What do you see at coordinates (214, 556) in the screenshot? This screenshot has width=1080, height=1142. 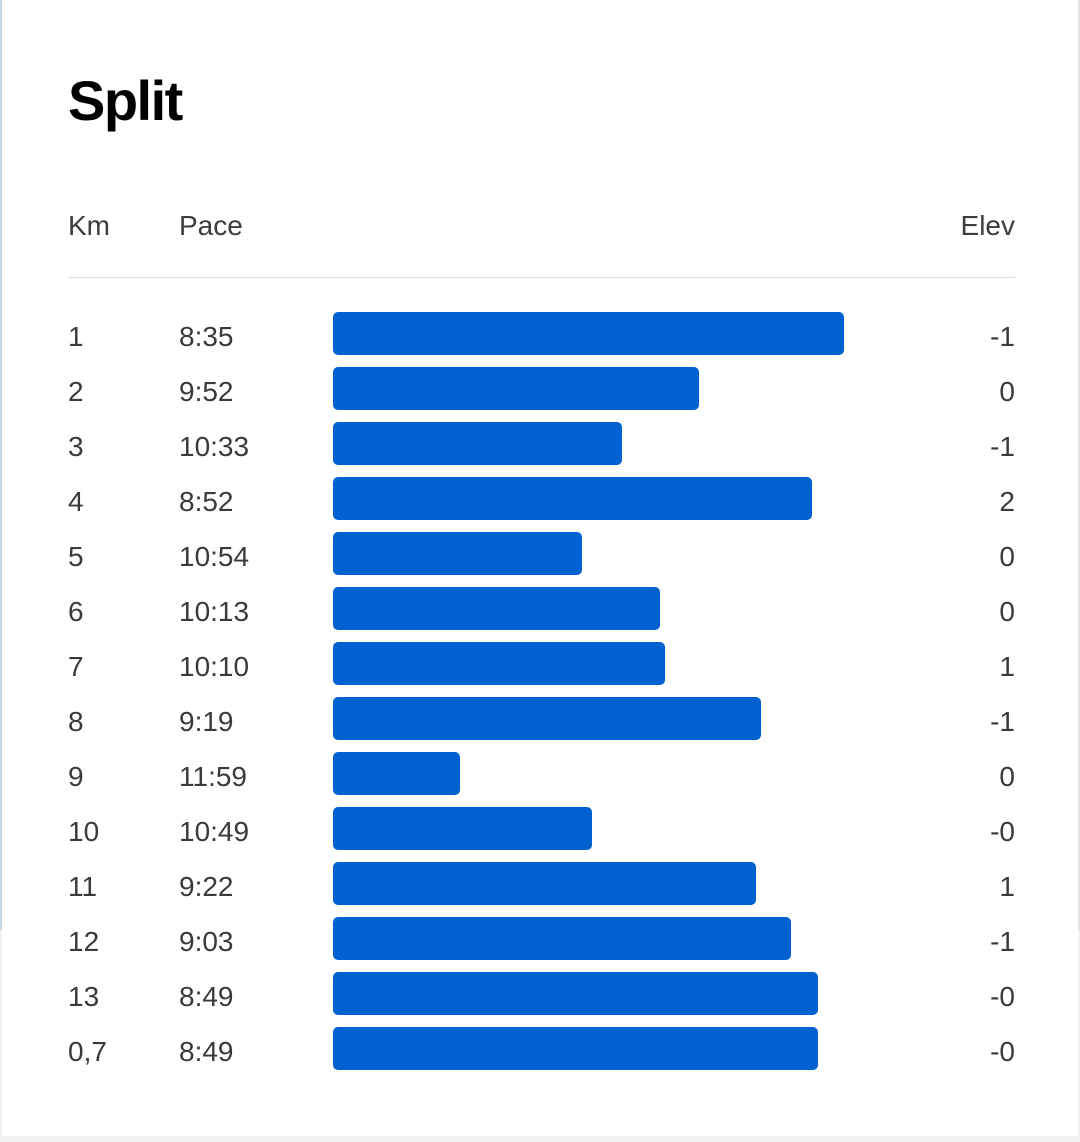 I see `split-pace-label: 10:54` at bounding box center [214, 556].